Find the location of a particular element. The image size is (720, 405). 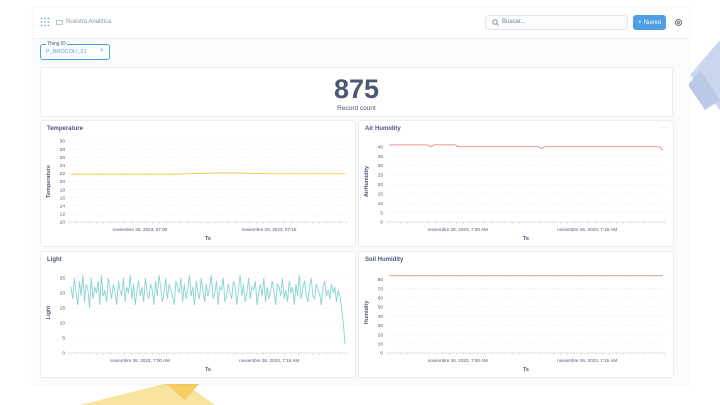

metabase-logo-icon is located at coordinates (45, 22).